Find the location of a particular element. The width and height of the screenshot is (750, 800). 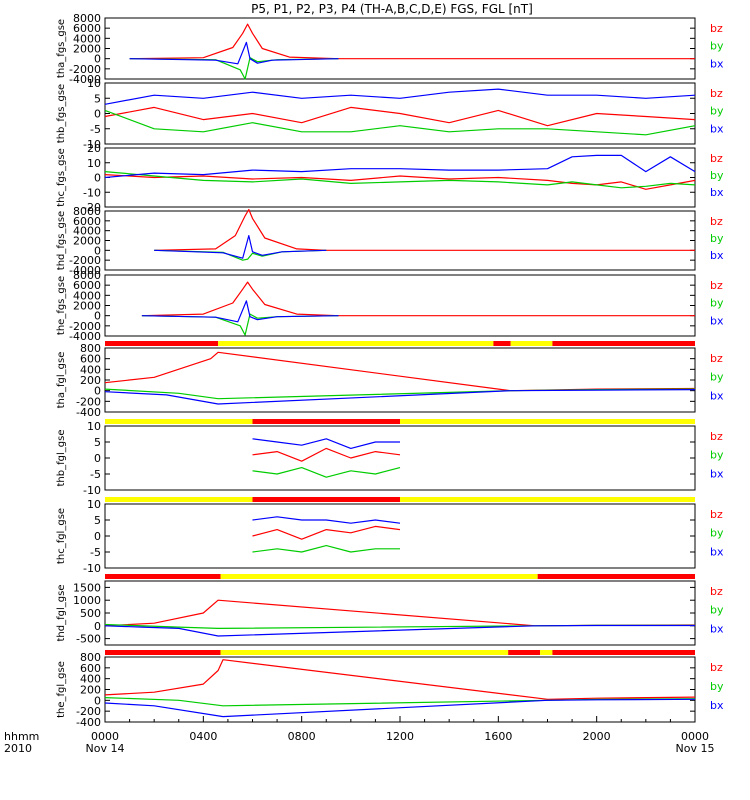

legend-by: by is located at coordinates (717, 175).